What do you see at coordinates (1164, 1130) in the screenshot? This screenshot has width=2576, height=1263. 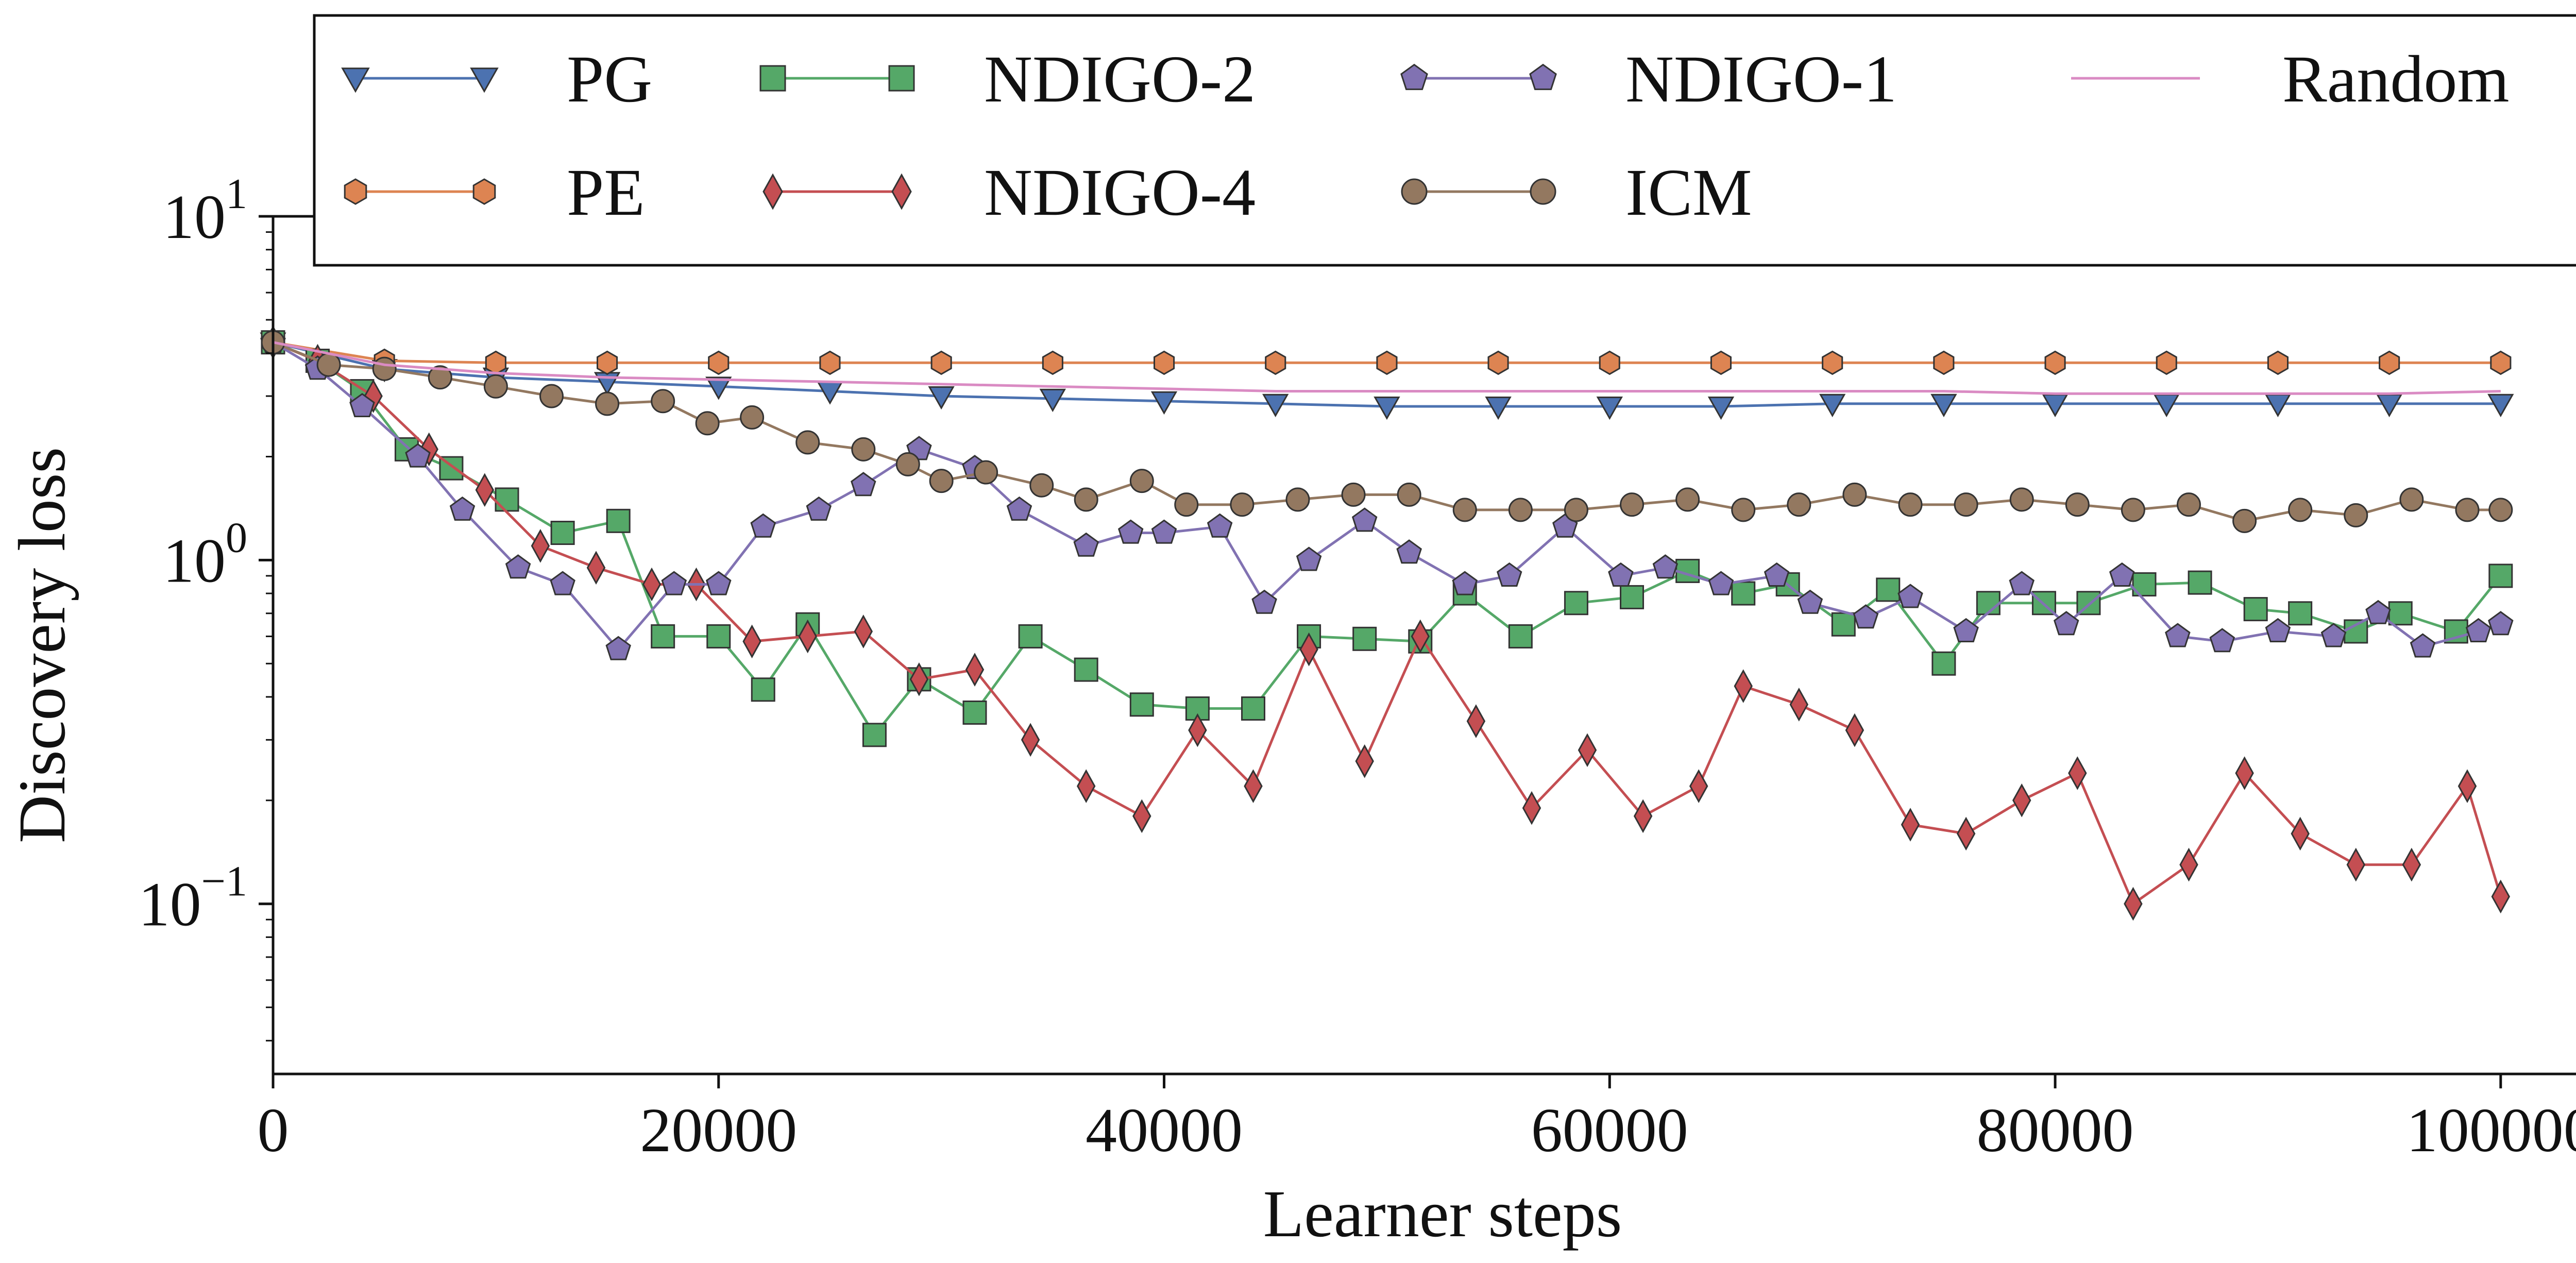 I see `x-tick-label: 40000` at bounding box center [1164, 1130].